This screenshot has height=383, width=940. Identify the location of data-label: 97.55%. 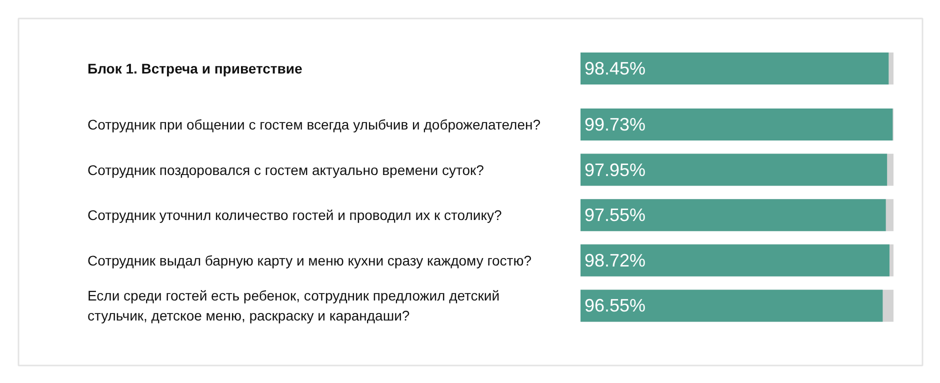
(615, 215).